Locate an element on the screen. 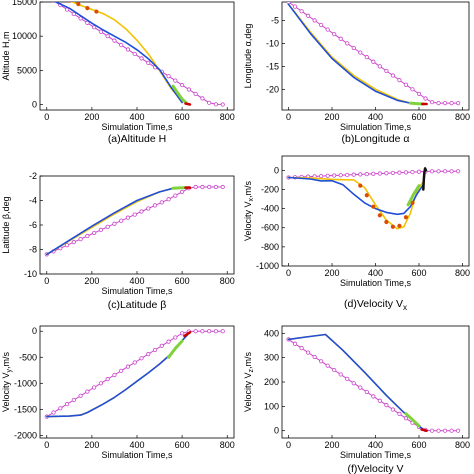 This screenshot has width=474, height=474. y-tick-label: -200 is located at coordinates (270, 189).